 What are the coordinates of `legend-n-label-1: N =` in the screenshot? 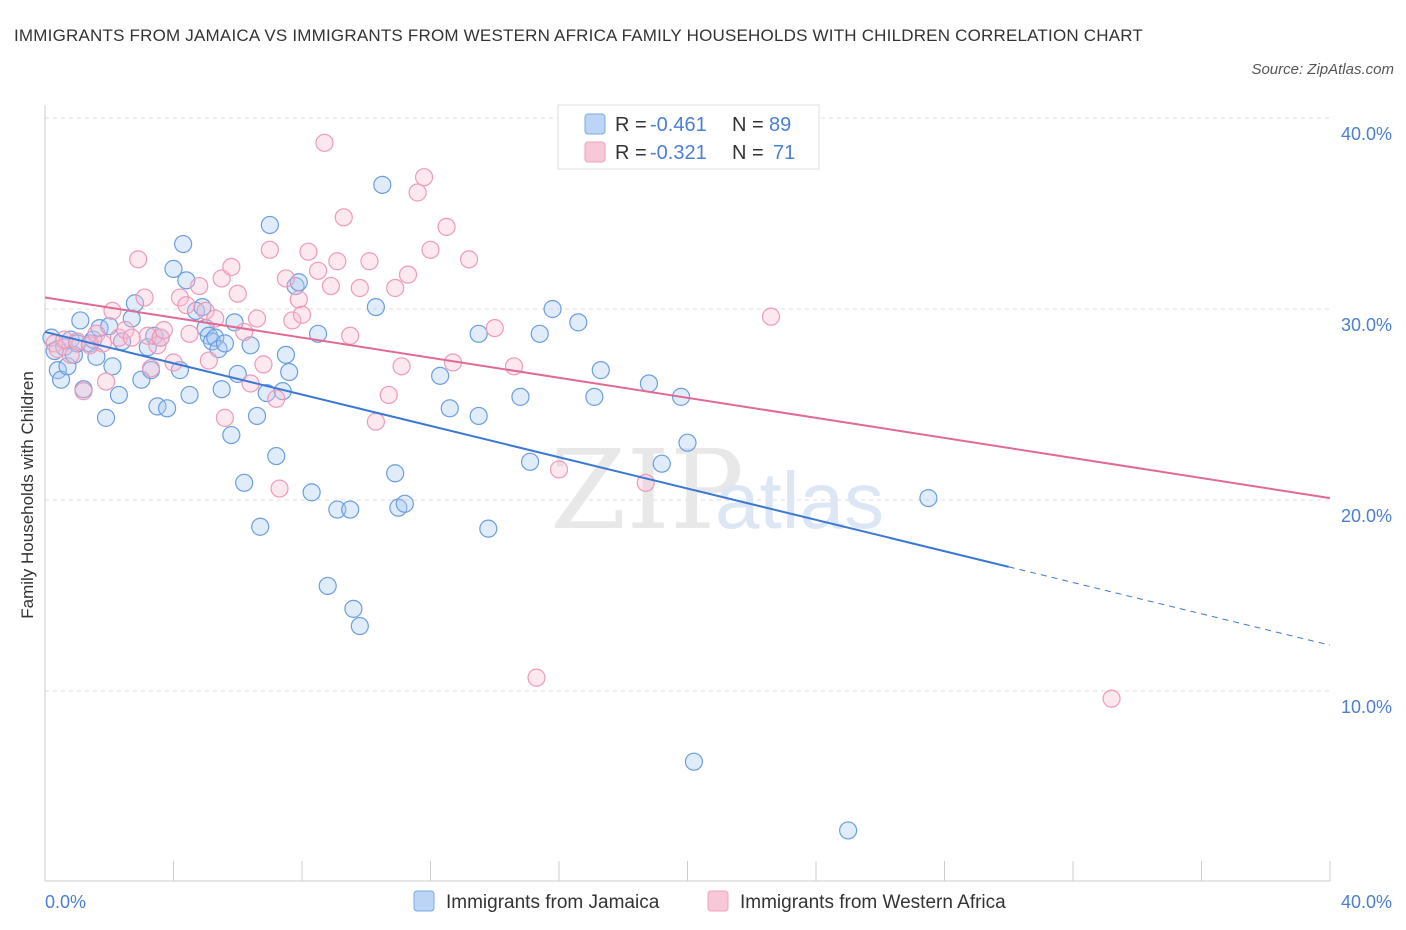 It's located at (748, 125).